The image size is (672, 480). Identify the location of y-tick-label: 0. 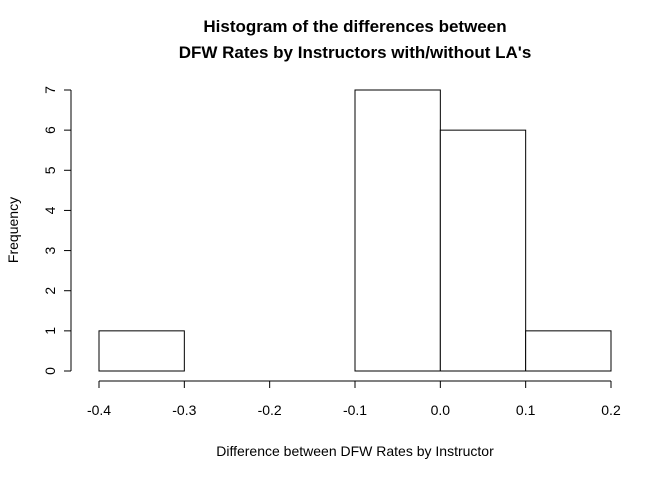
(50, 371).